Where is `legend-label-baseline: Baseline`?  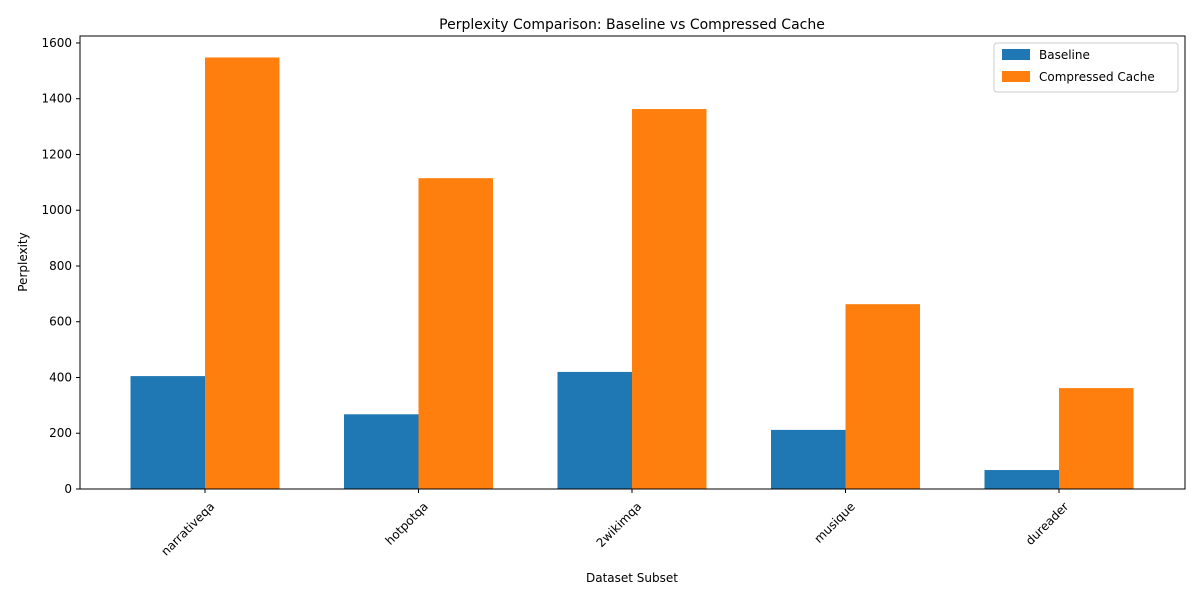
legend-label-baseline: Baseline is located at coordinates (1064, 55).